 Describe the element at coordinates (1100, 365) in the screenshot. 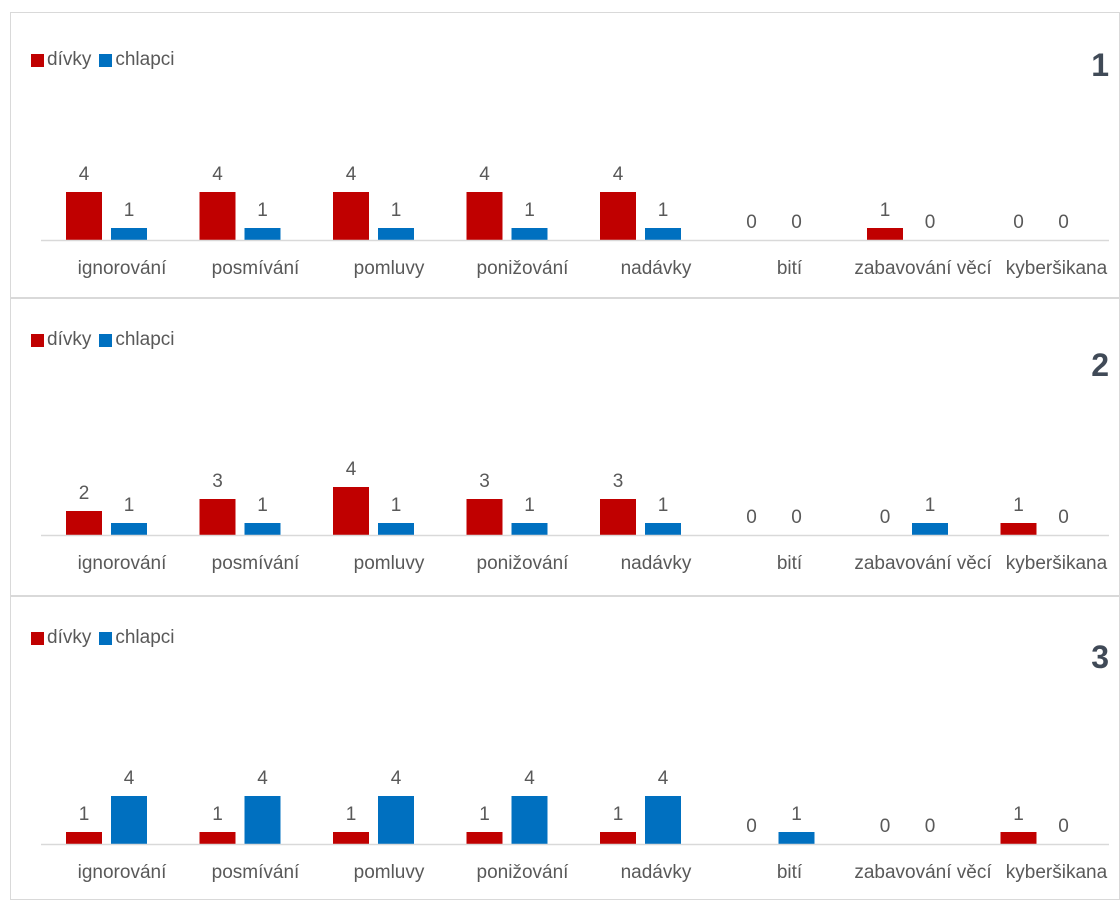

I see `panel-number: 2` at that location.